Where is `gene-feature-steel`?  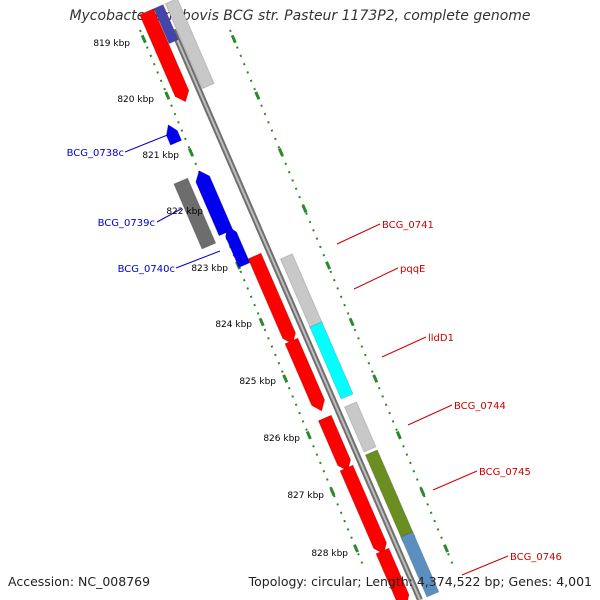
gene-feature-steel is located at coordinates (420, 564).